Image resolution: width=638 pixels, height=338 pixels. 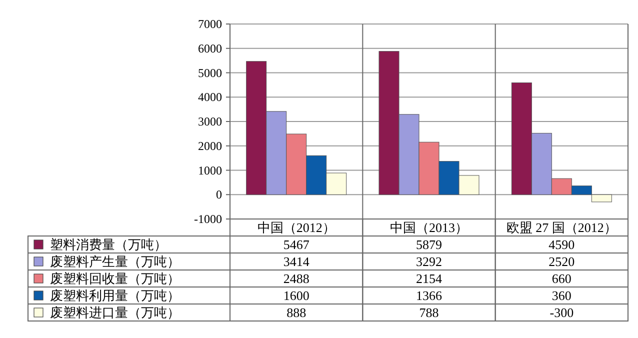 What do you see at coordinates (429, 261) in the screenshot?
I see `data-label: 3292` at bounding box center [429, 261].